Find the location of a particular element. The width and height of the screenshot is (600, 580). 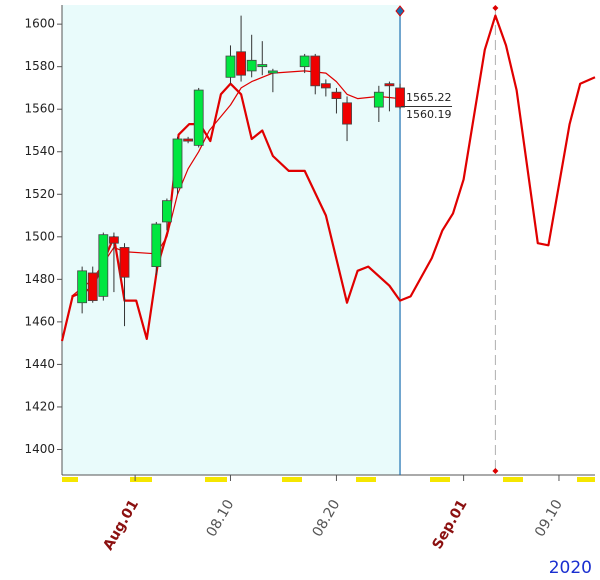

y-tick-label: 1520 is located at coordinates (39, 194).